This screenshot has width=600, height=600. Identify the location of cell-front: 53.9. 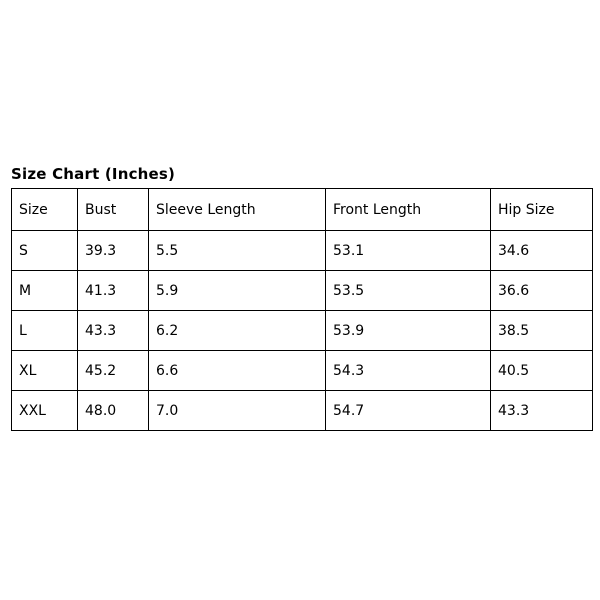
(408, 330).